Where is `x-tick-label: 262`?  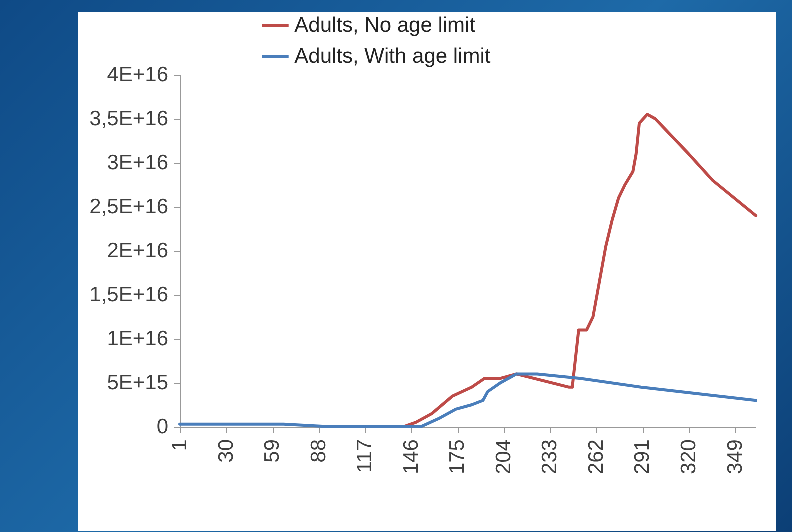 x-tick-label: 262 is located at coordinates (596, 457).